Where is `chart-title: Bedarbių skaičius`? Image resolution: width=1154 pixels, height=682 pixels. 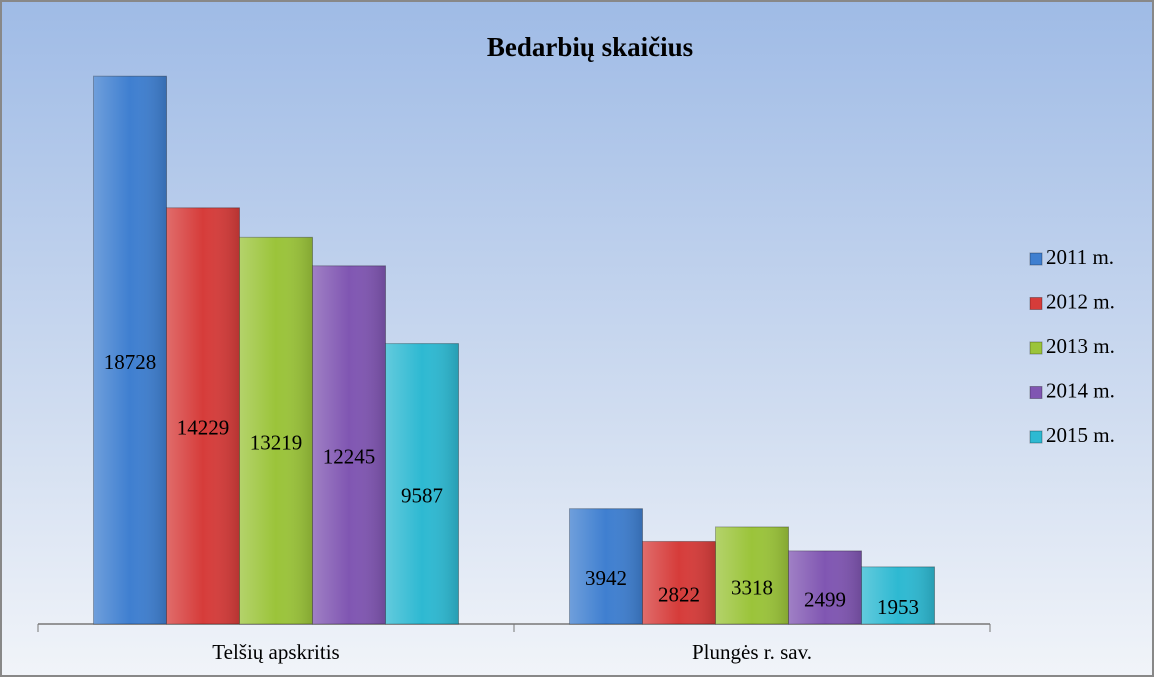
chart-title: Bedarbių skaičius is located at coordinates (590, 47).